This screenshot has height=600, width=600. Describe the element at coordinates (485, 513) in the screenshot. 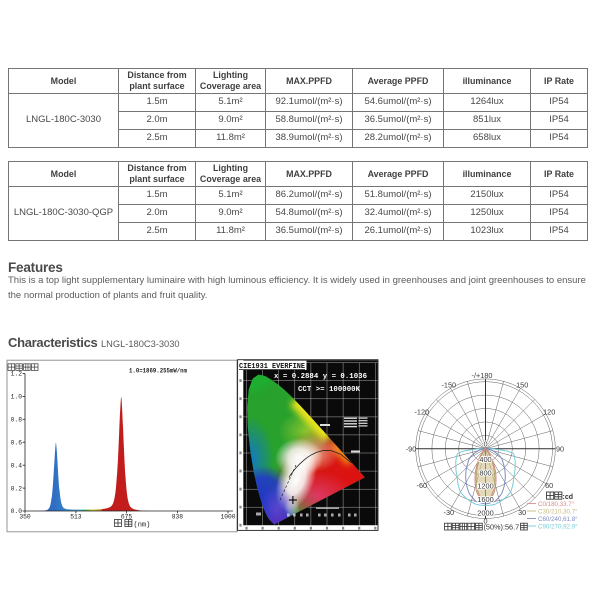

I see `svg-text: 2000` at that location.